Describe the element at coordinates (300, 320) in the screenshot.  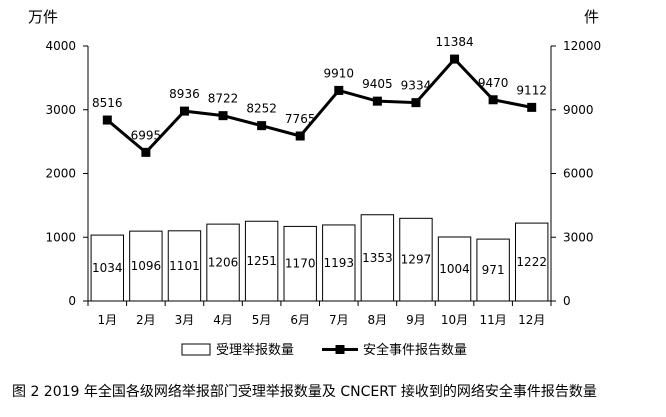
I see `x-tick-label: 6月` at that location.